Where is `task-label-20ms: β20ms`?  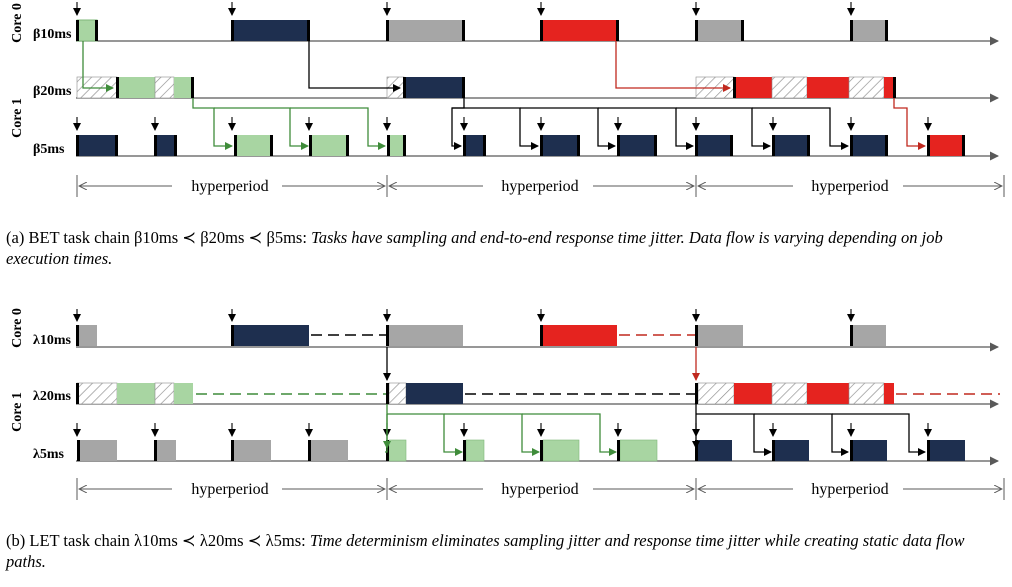
task-label-20ms: β20ms is located at coordinates (52, 91).